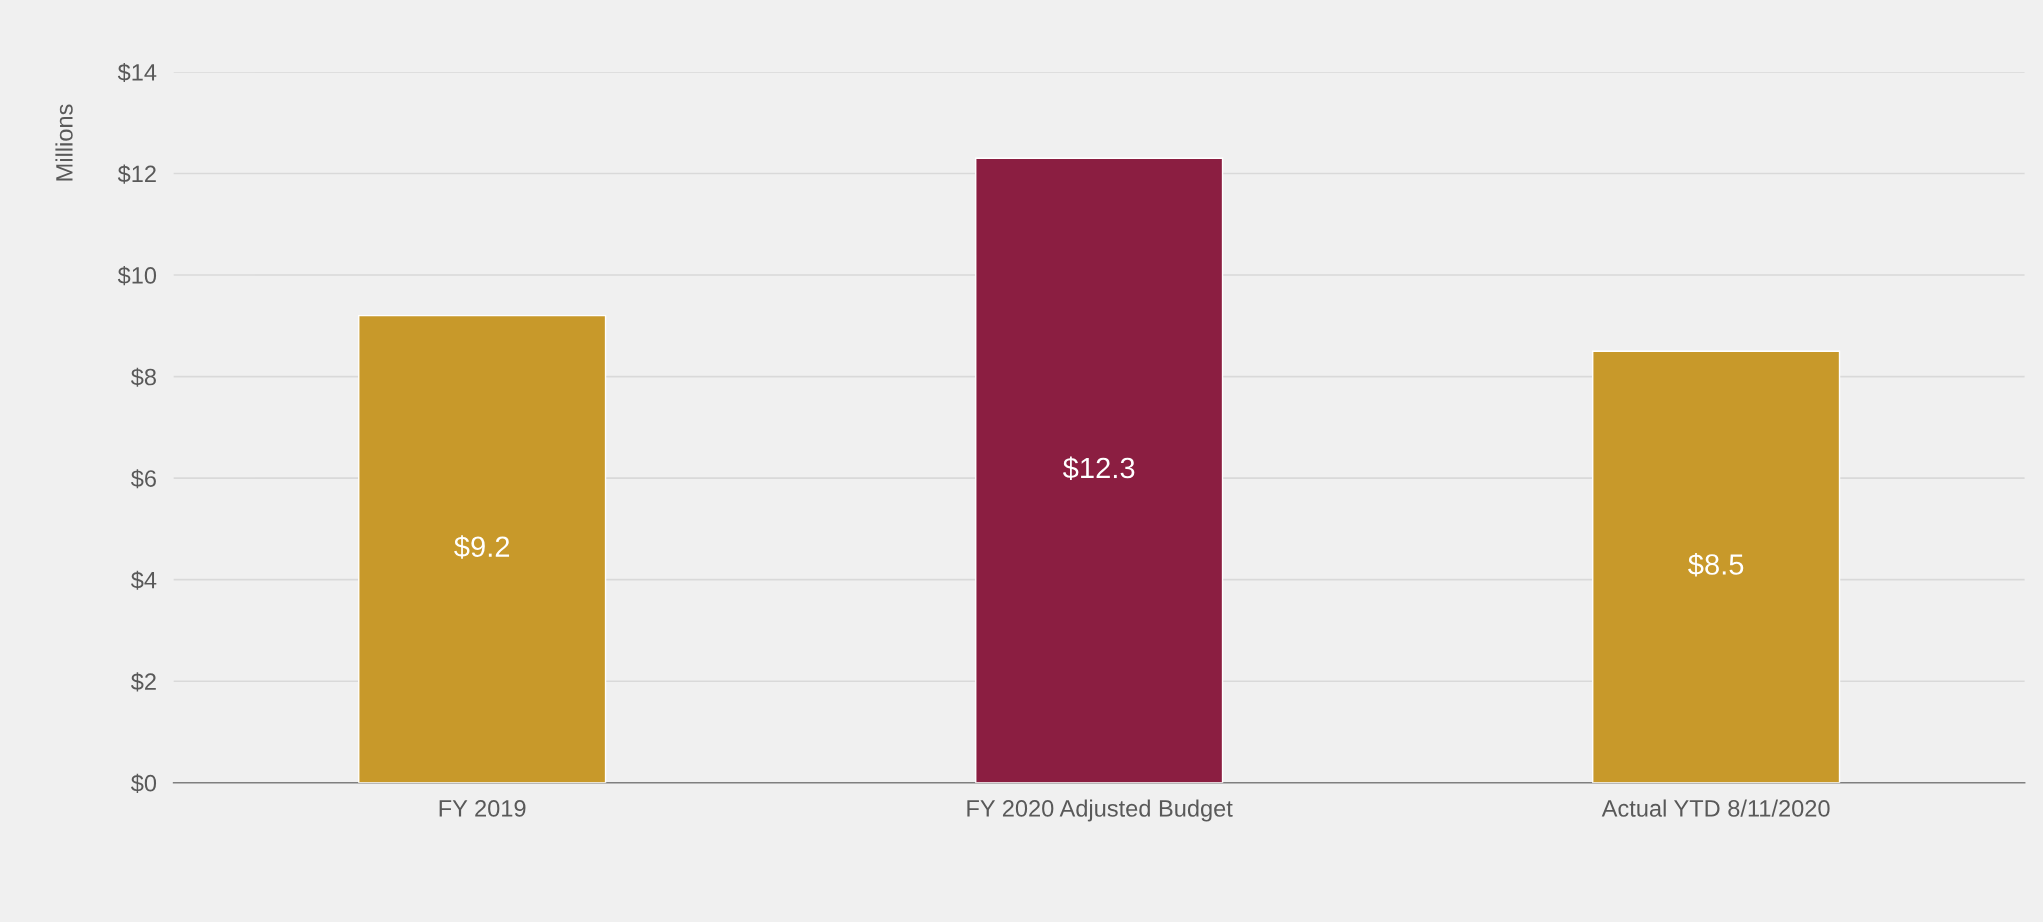 The height and width of the screenshot is (922, 2043). What do you see at coordinates (136, 174) in the screenshot?
I see `y-tick-label: $12` at bounding box center [136, 174].